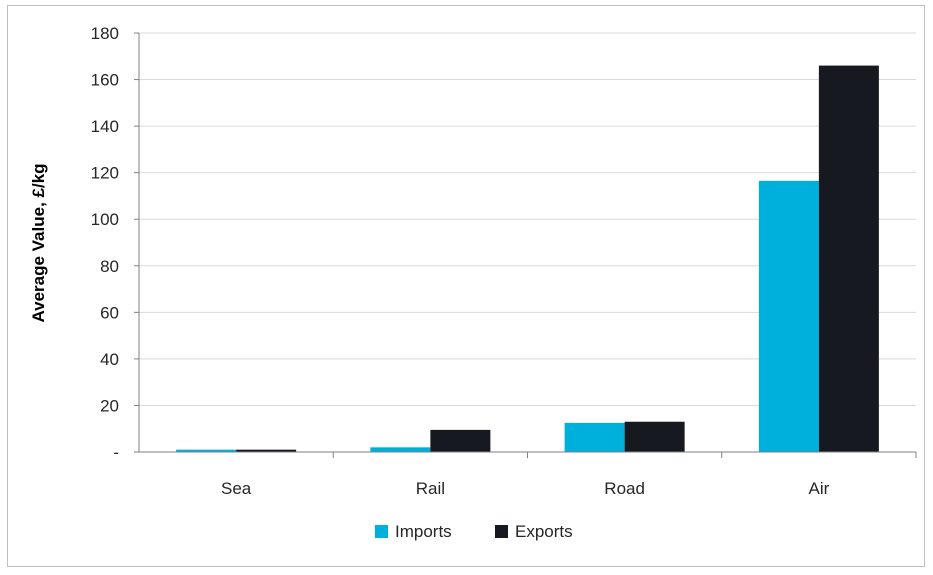 This screenshot has height=575, width=933. What do you see at coordinates (105, 80) in the screenshot?
I see `y-tick-label: 160` at bounding box center [105, 80].